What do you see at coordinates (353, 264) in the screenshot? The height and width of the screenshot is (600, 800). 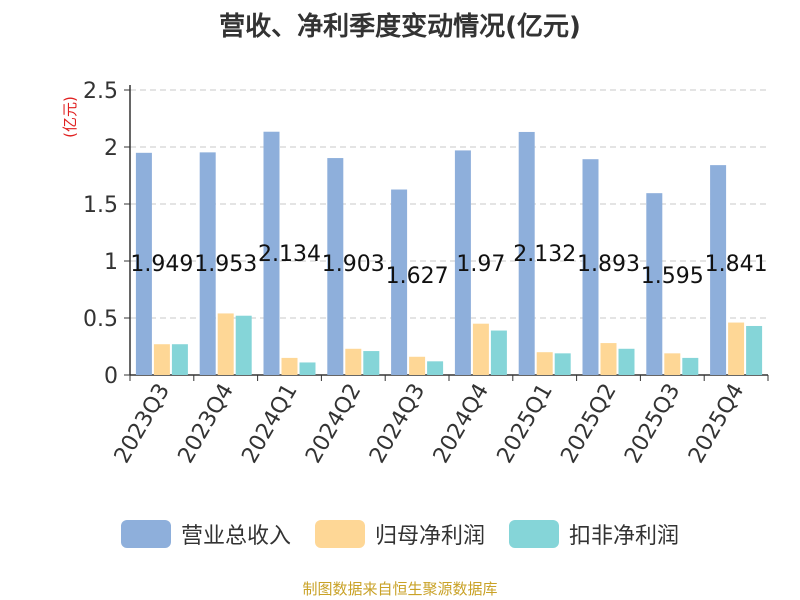 I see `data-label: 1.903` at bounding box center [353, 264].